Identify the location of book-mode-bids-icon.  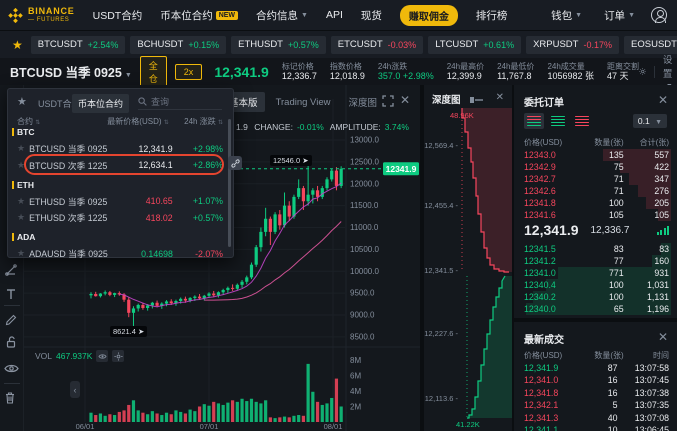
(558, 121).